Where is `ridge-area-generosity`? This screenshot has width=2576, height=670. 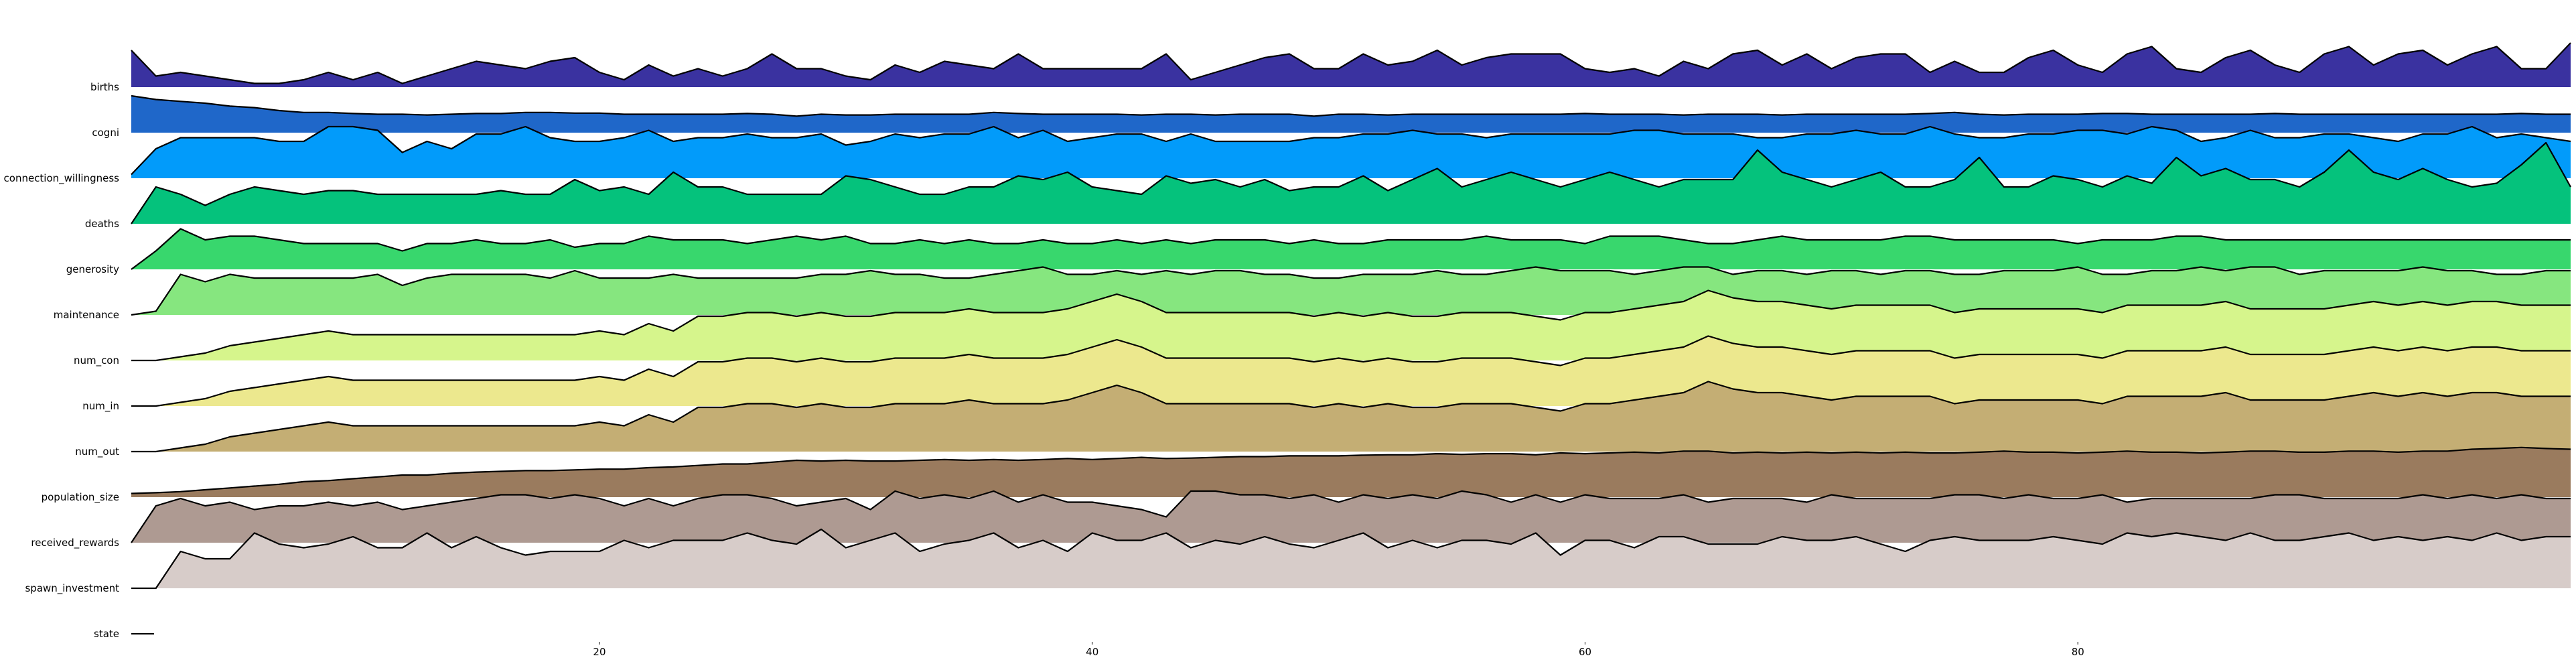
ridge-area-generosity is located at coordinates (1351, 249).